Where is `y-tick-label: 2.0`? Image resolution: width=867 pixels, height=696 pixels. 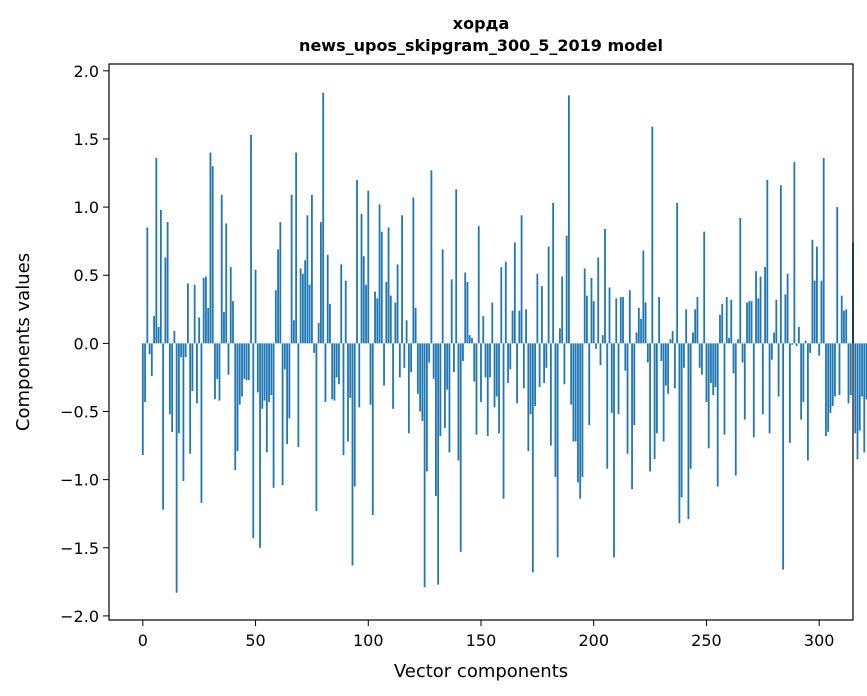
y-tick-label: 2.0 is located at coordinates (86, 71).